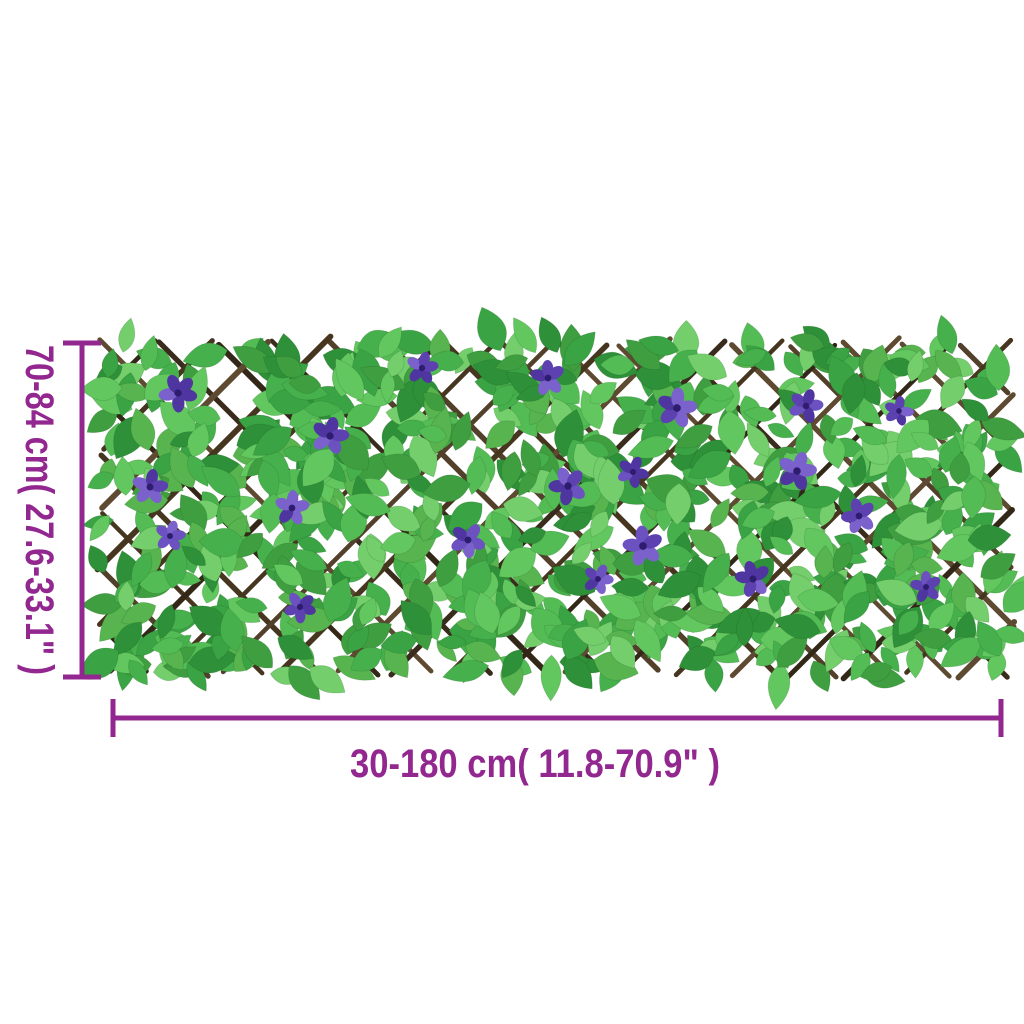  What do you see at coordinates (82, 677) in the screenshot?
I see `height-dim-bottom-cap` at bounding box center [82, 677].